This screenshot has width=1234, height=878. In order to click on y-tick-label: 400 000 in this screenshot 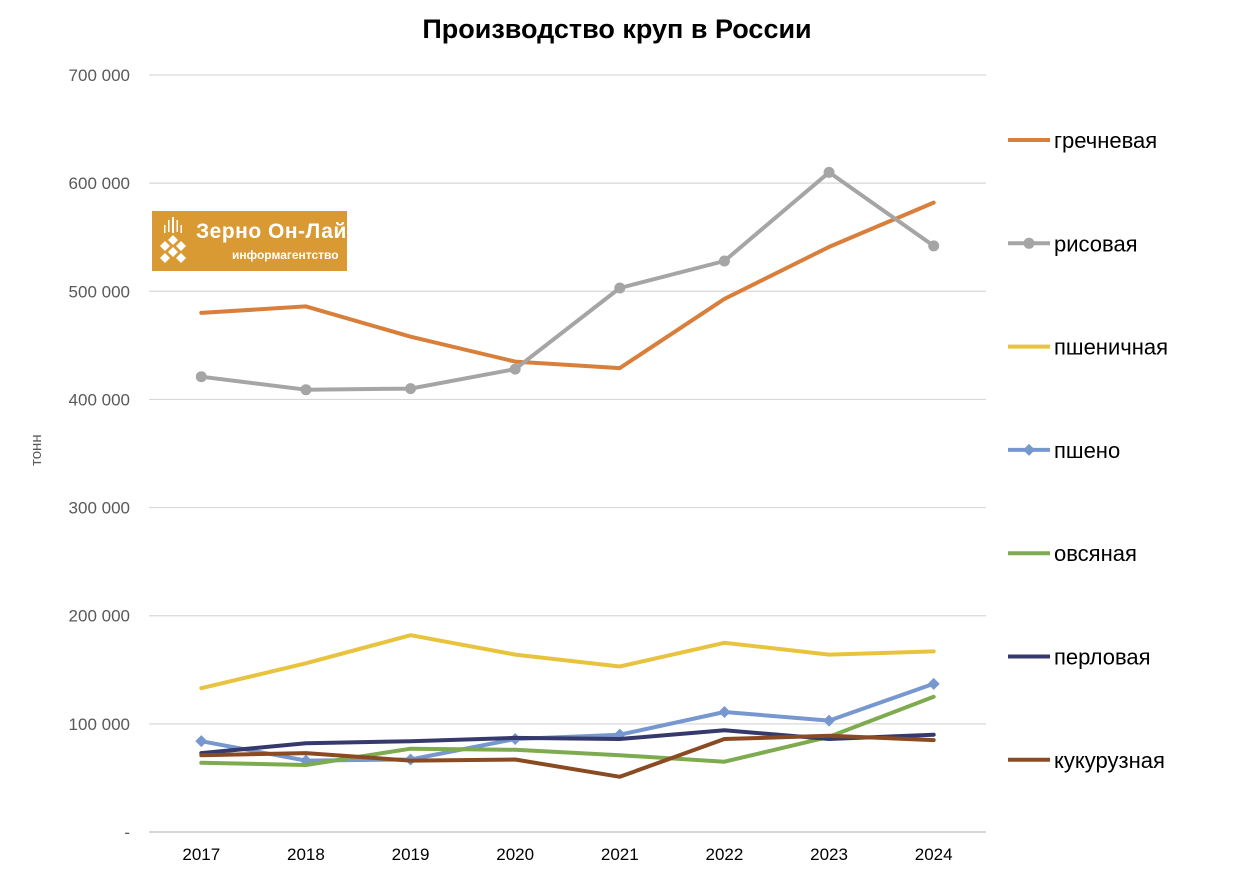, I will do `click(99, 399)`.